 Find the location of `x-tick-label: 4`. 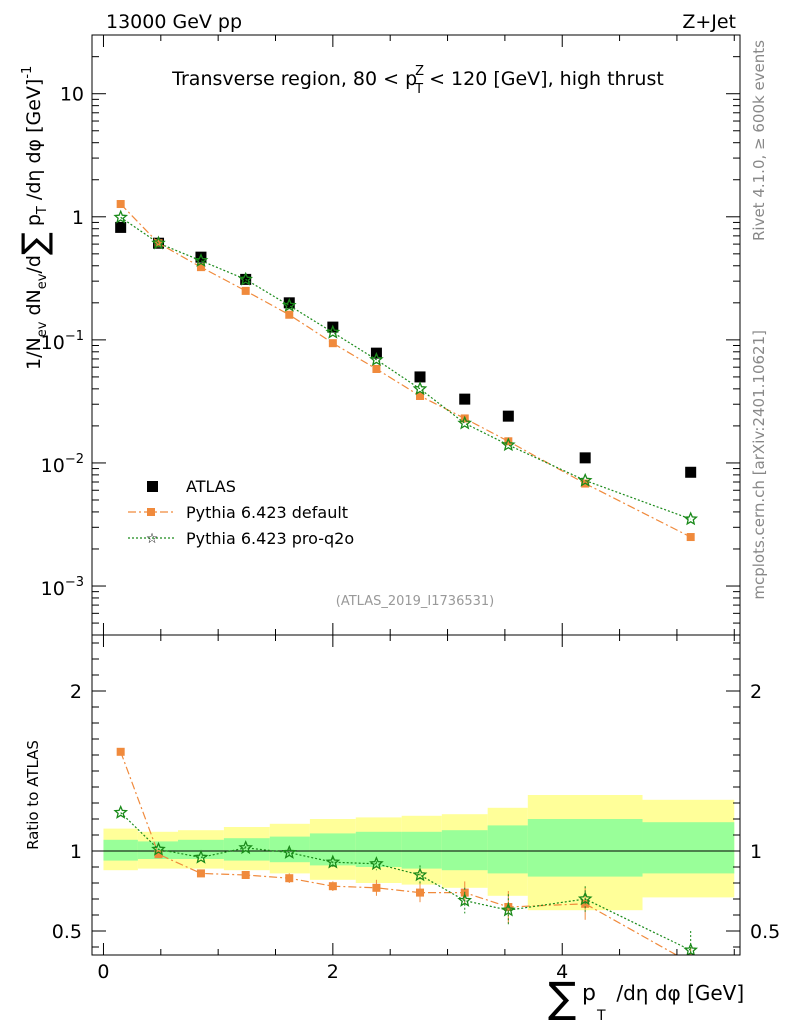

x-tick-label: 4 is located at coordinates (562, 972).